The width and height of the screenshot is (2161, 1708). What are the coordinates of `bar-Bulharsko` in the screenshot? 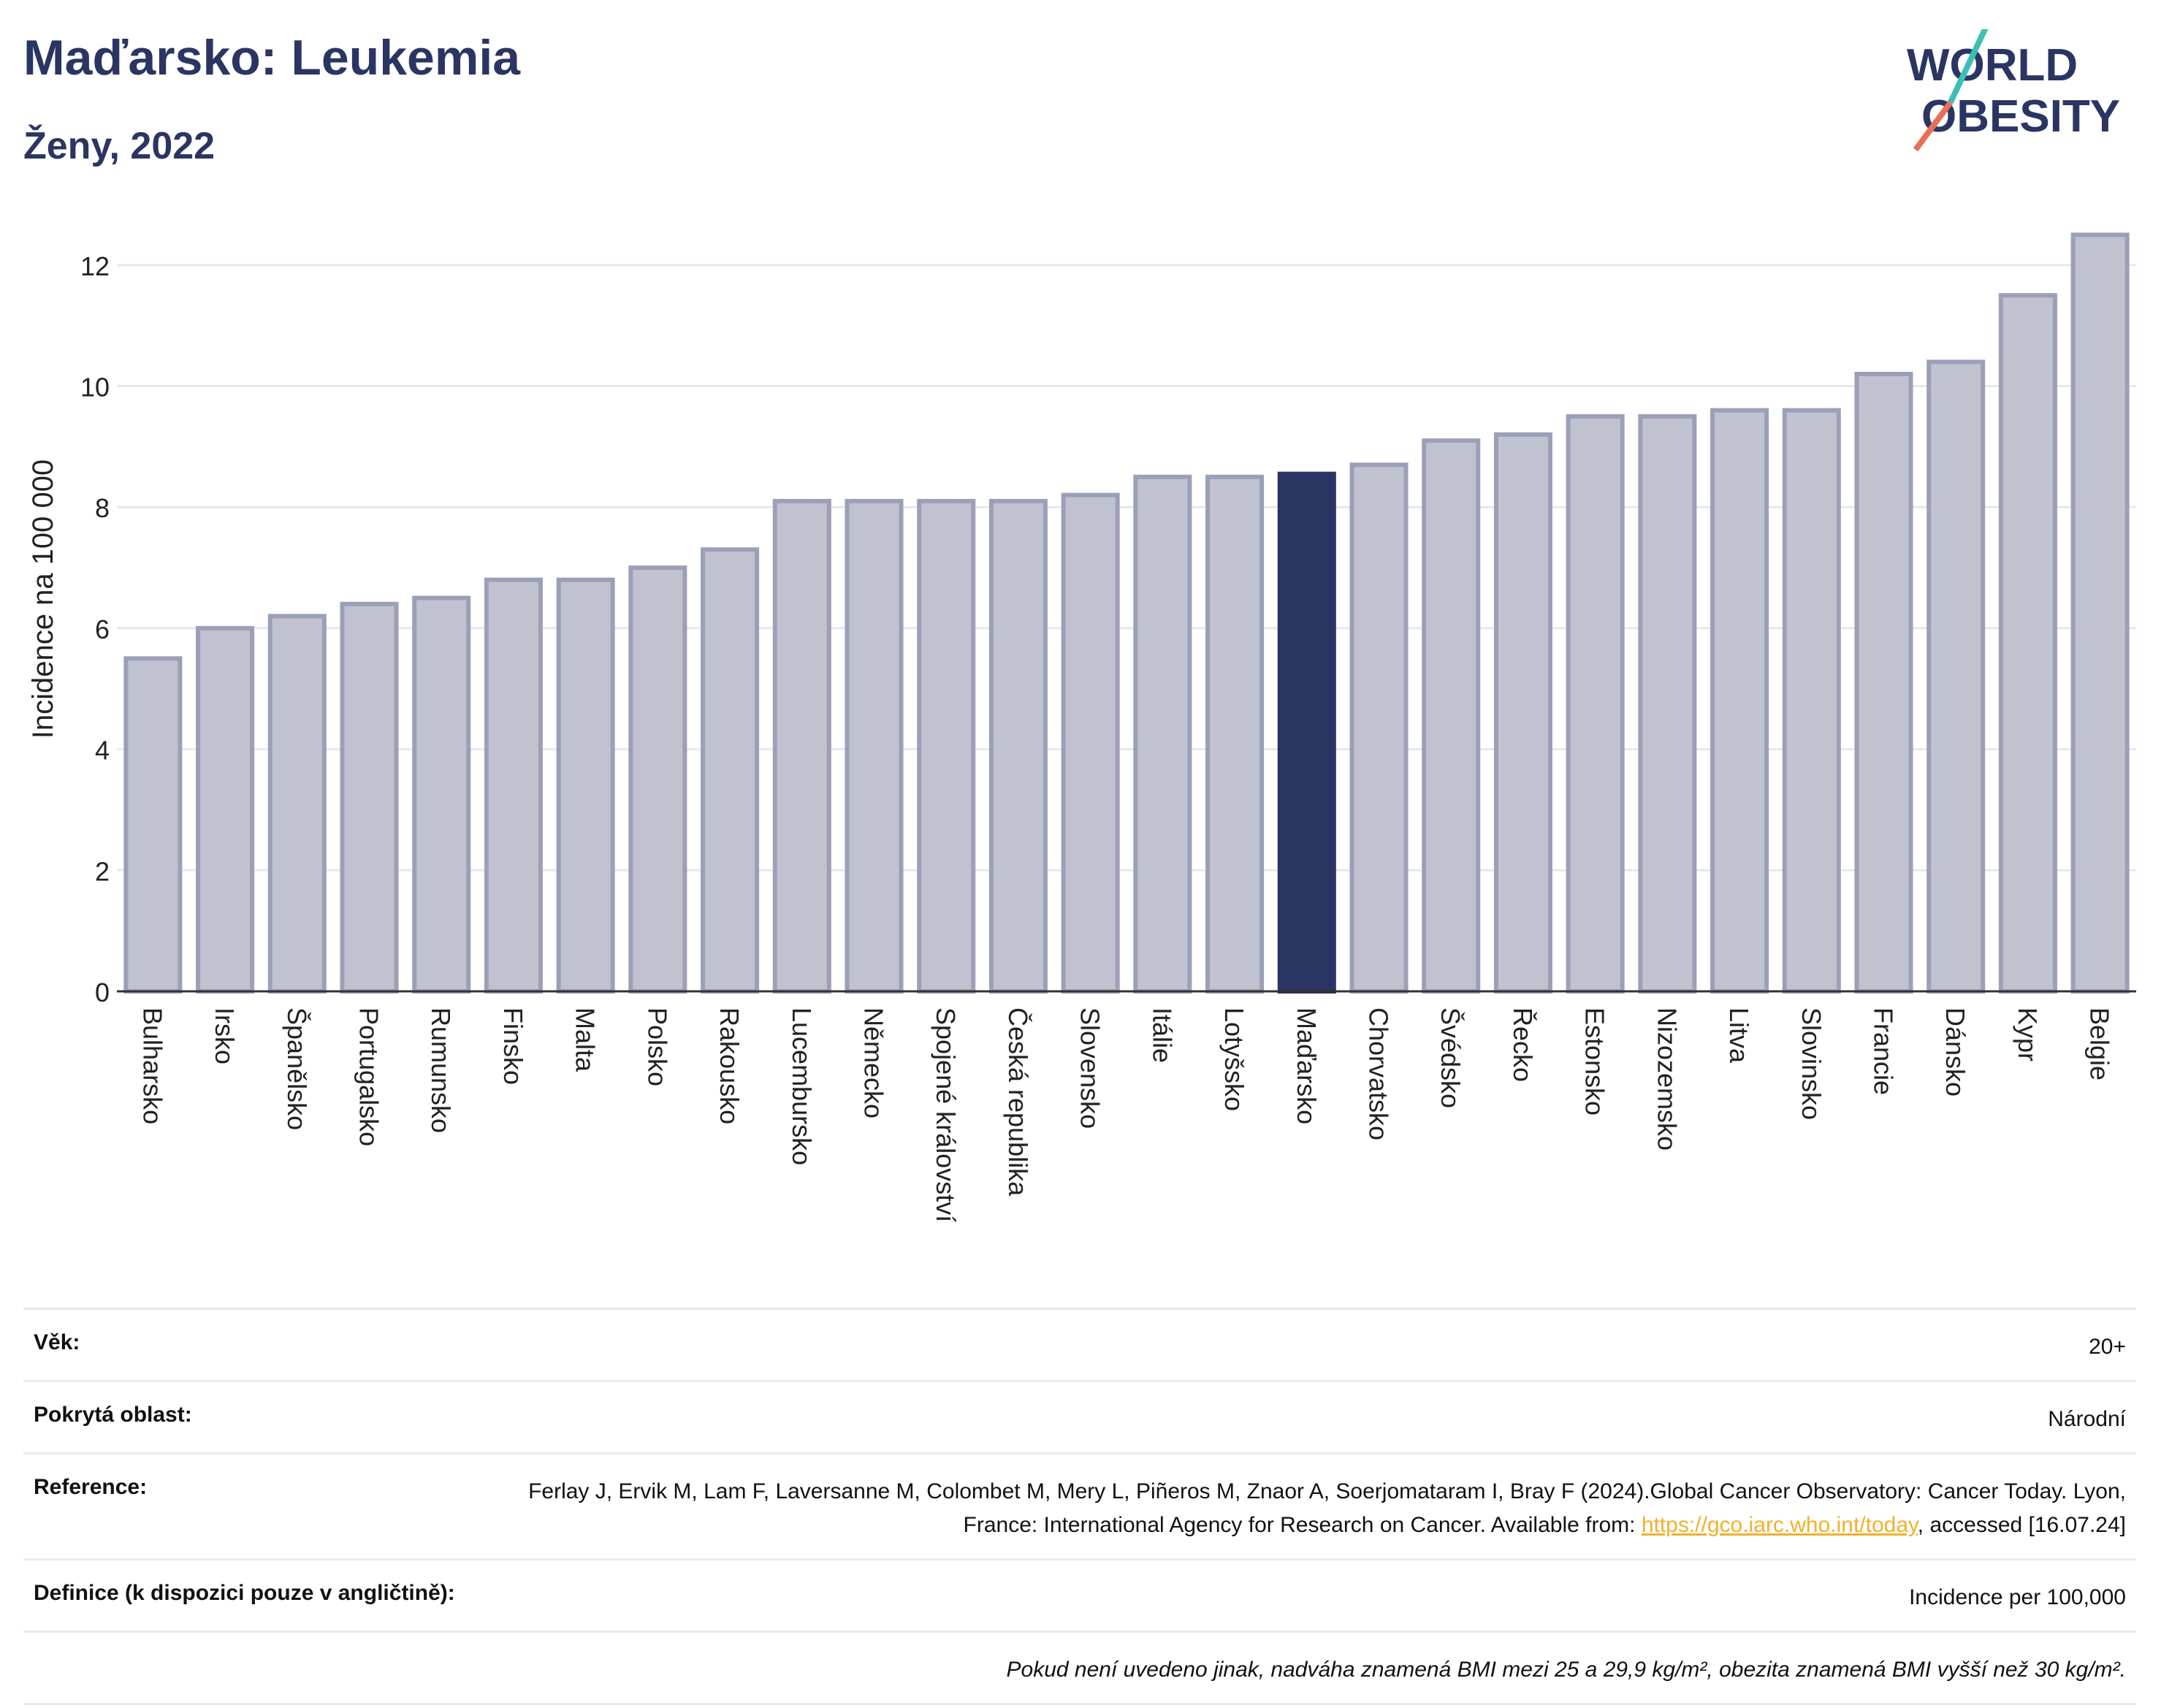 It's located at (153, 825).